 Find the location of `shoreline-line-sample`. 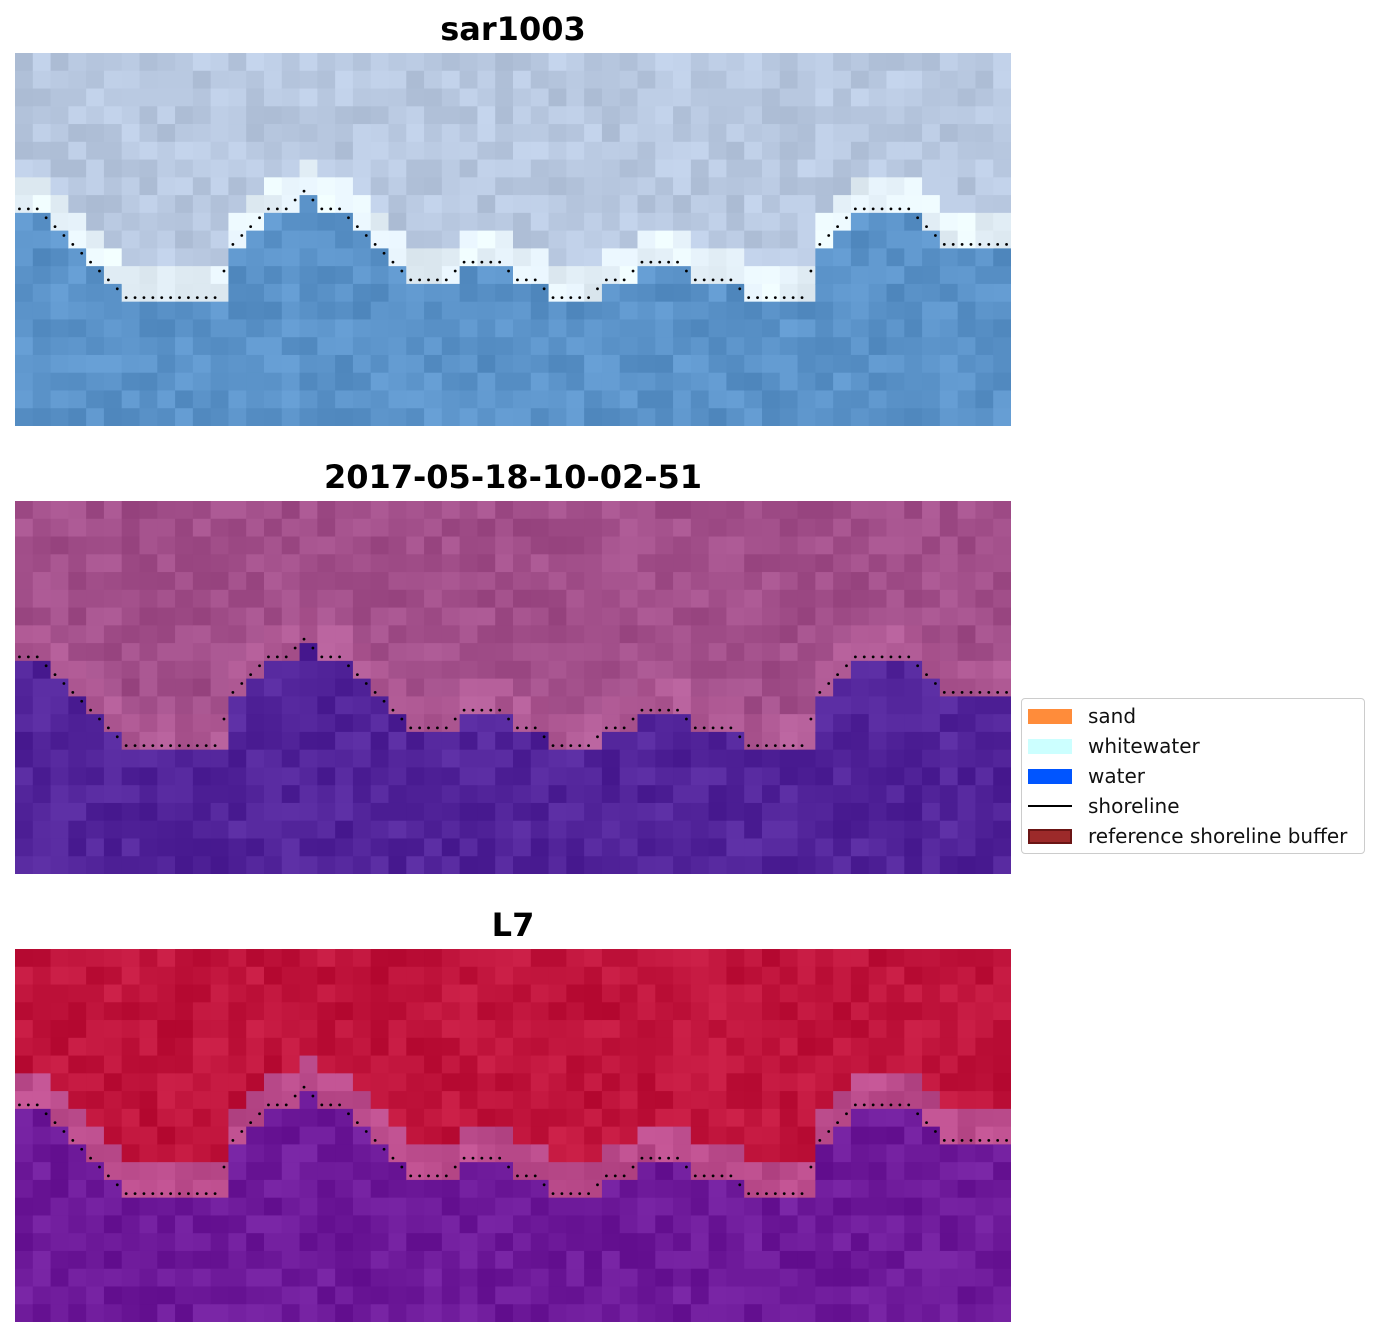

shoreline-line-sample is located at coordinates (1050, 806).